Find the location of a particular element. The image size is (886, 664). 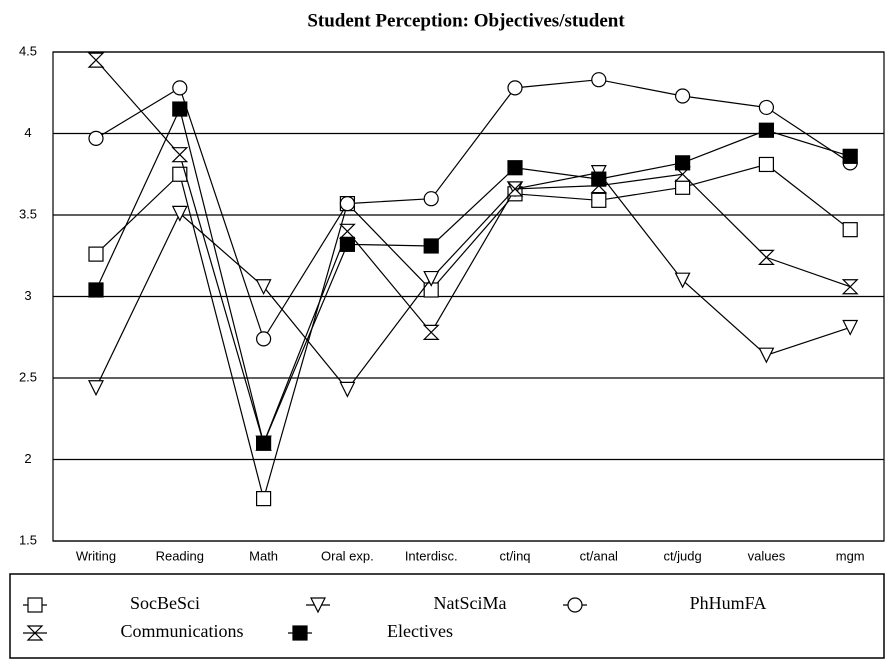

x-tick-label: ct/judg is located at coordinates (682, 555).